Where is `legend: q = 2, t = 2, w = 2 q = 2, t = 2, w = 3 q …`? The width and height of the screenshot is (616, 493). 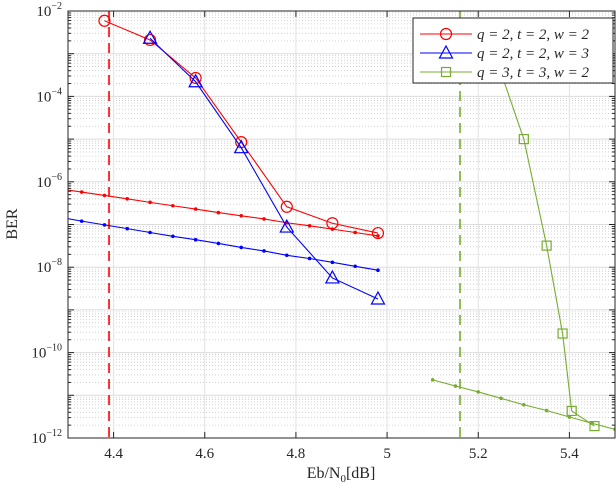
legend: q = 2, t = 2, w = 2 q = 2, t = 2, w = 3 q … is located at coordinates (513, 50).